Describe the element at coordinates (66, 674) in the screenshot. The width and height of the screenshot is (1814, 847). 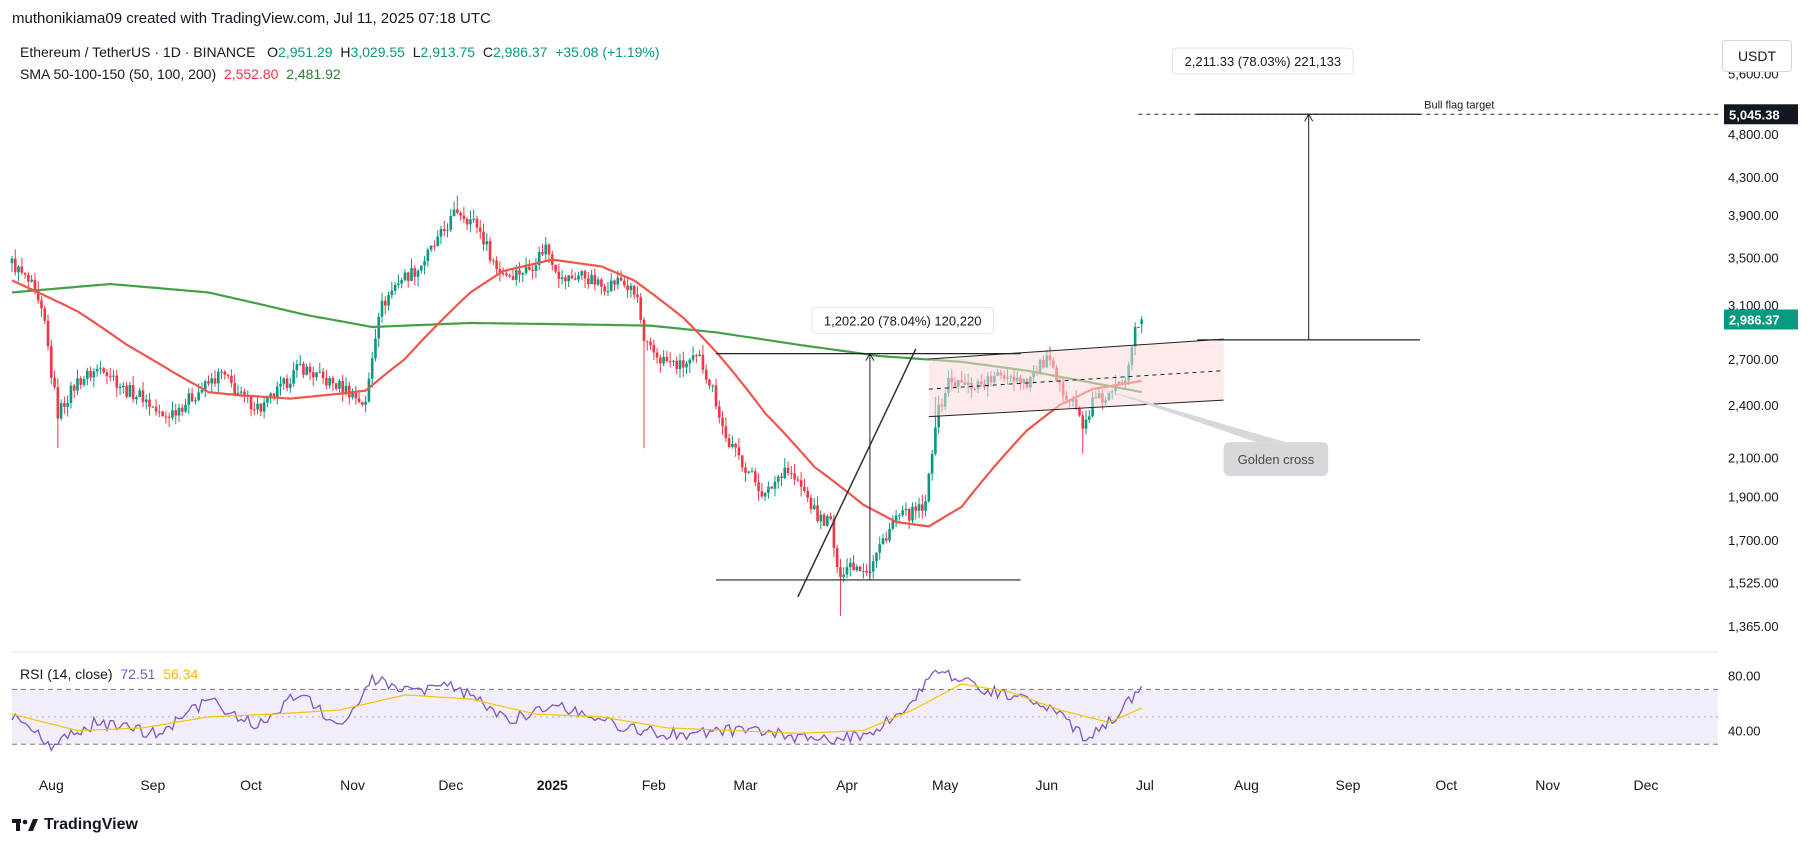
I see `rsi-label: RSI (14, close)` at that location.